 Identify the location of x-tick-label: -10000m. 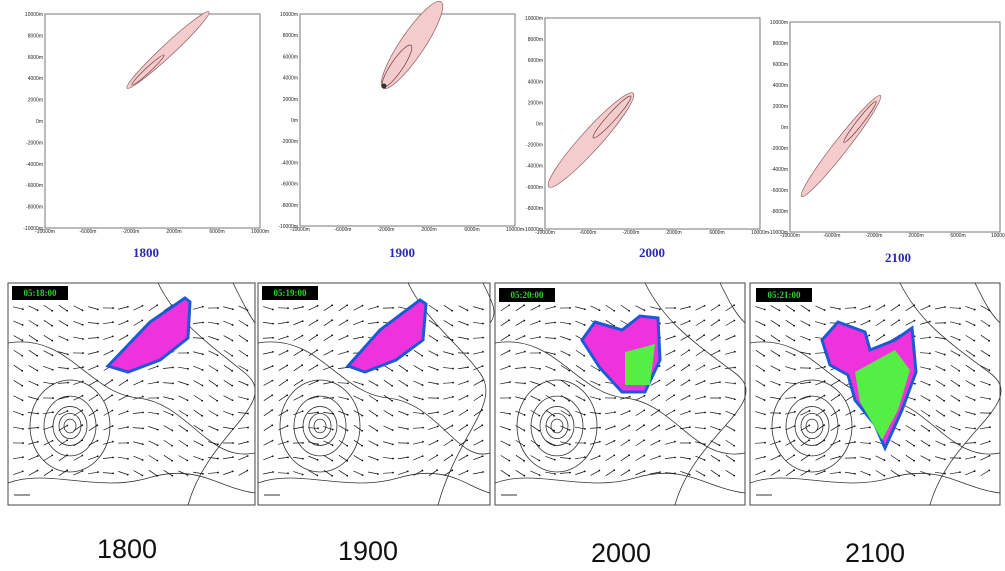
(300, 230).